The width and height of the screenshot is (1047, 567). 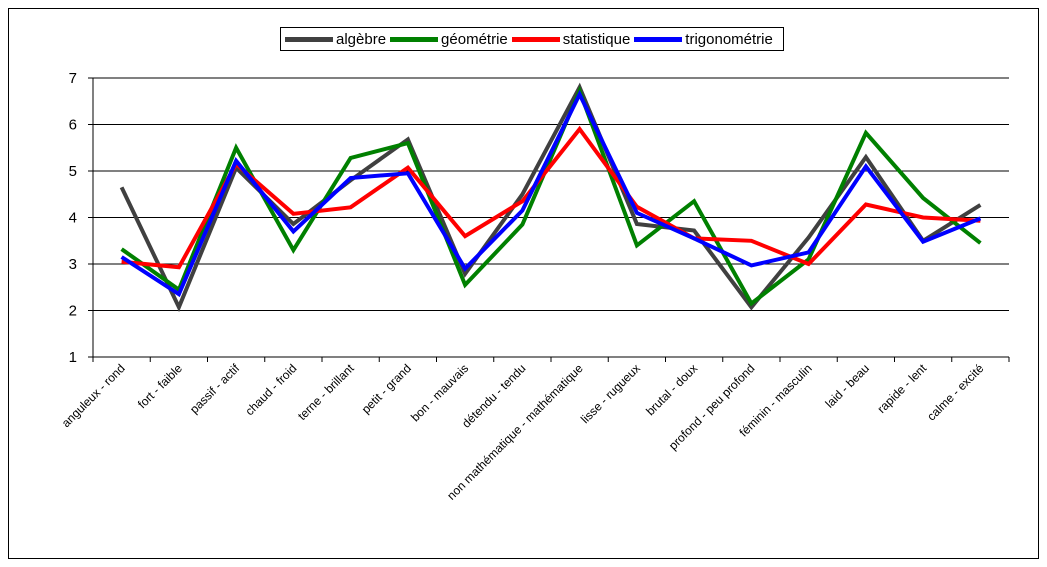 What do you see at coordinates (474, 39) in the screenshot?
I see `legend-label: géométrie` at bounding box center [474, 39].